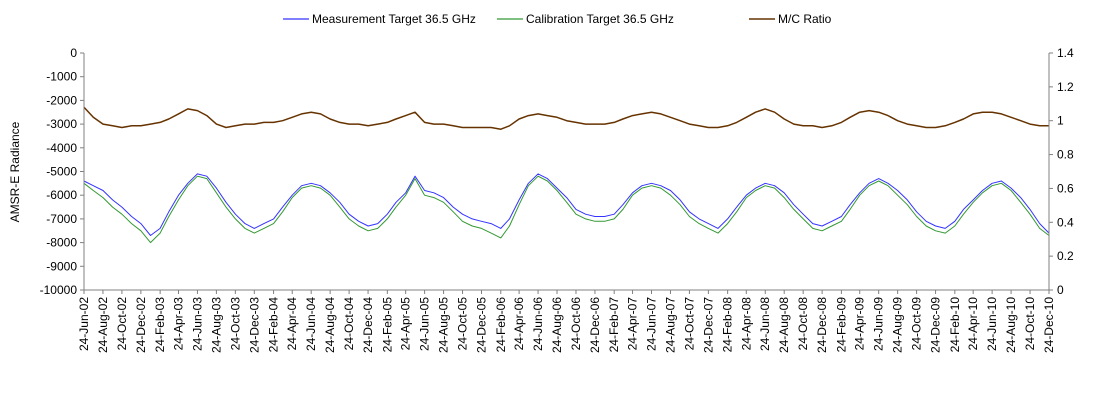 The image size is (1113, 400). I want to click on y-right-tick-label: 0.8, so click(1065, 155).